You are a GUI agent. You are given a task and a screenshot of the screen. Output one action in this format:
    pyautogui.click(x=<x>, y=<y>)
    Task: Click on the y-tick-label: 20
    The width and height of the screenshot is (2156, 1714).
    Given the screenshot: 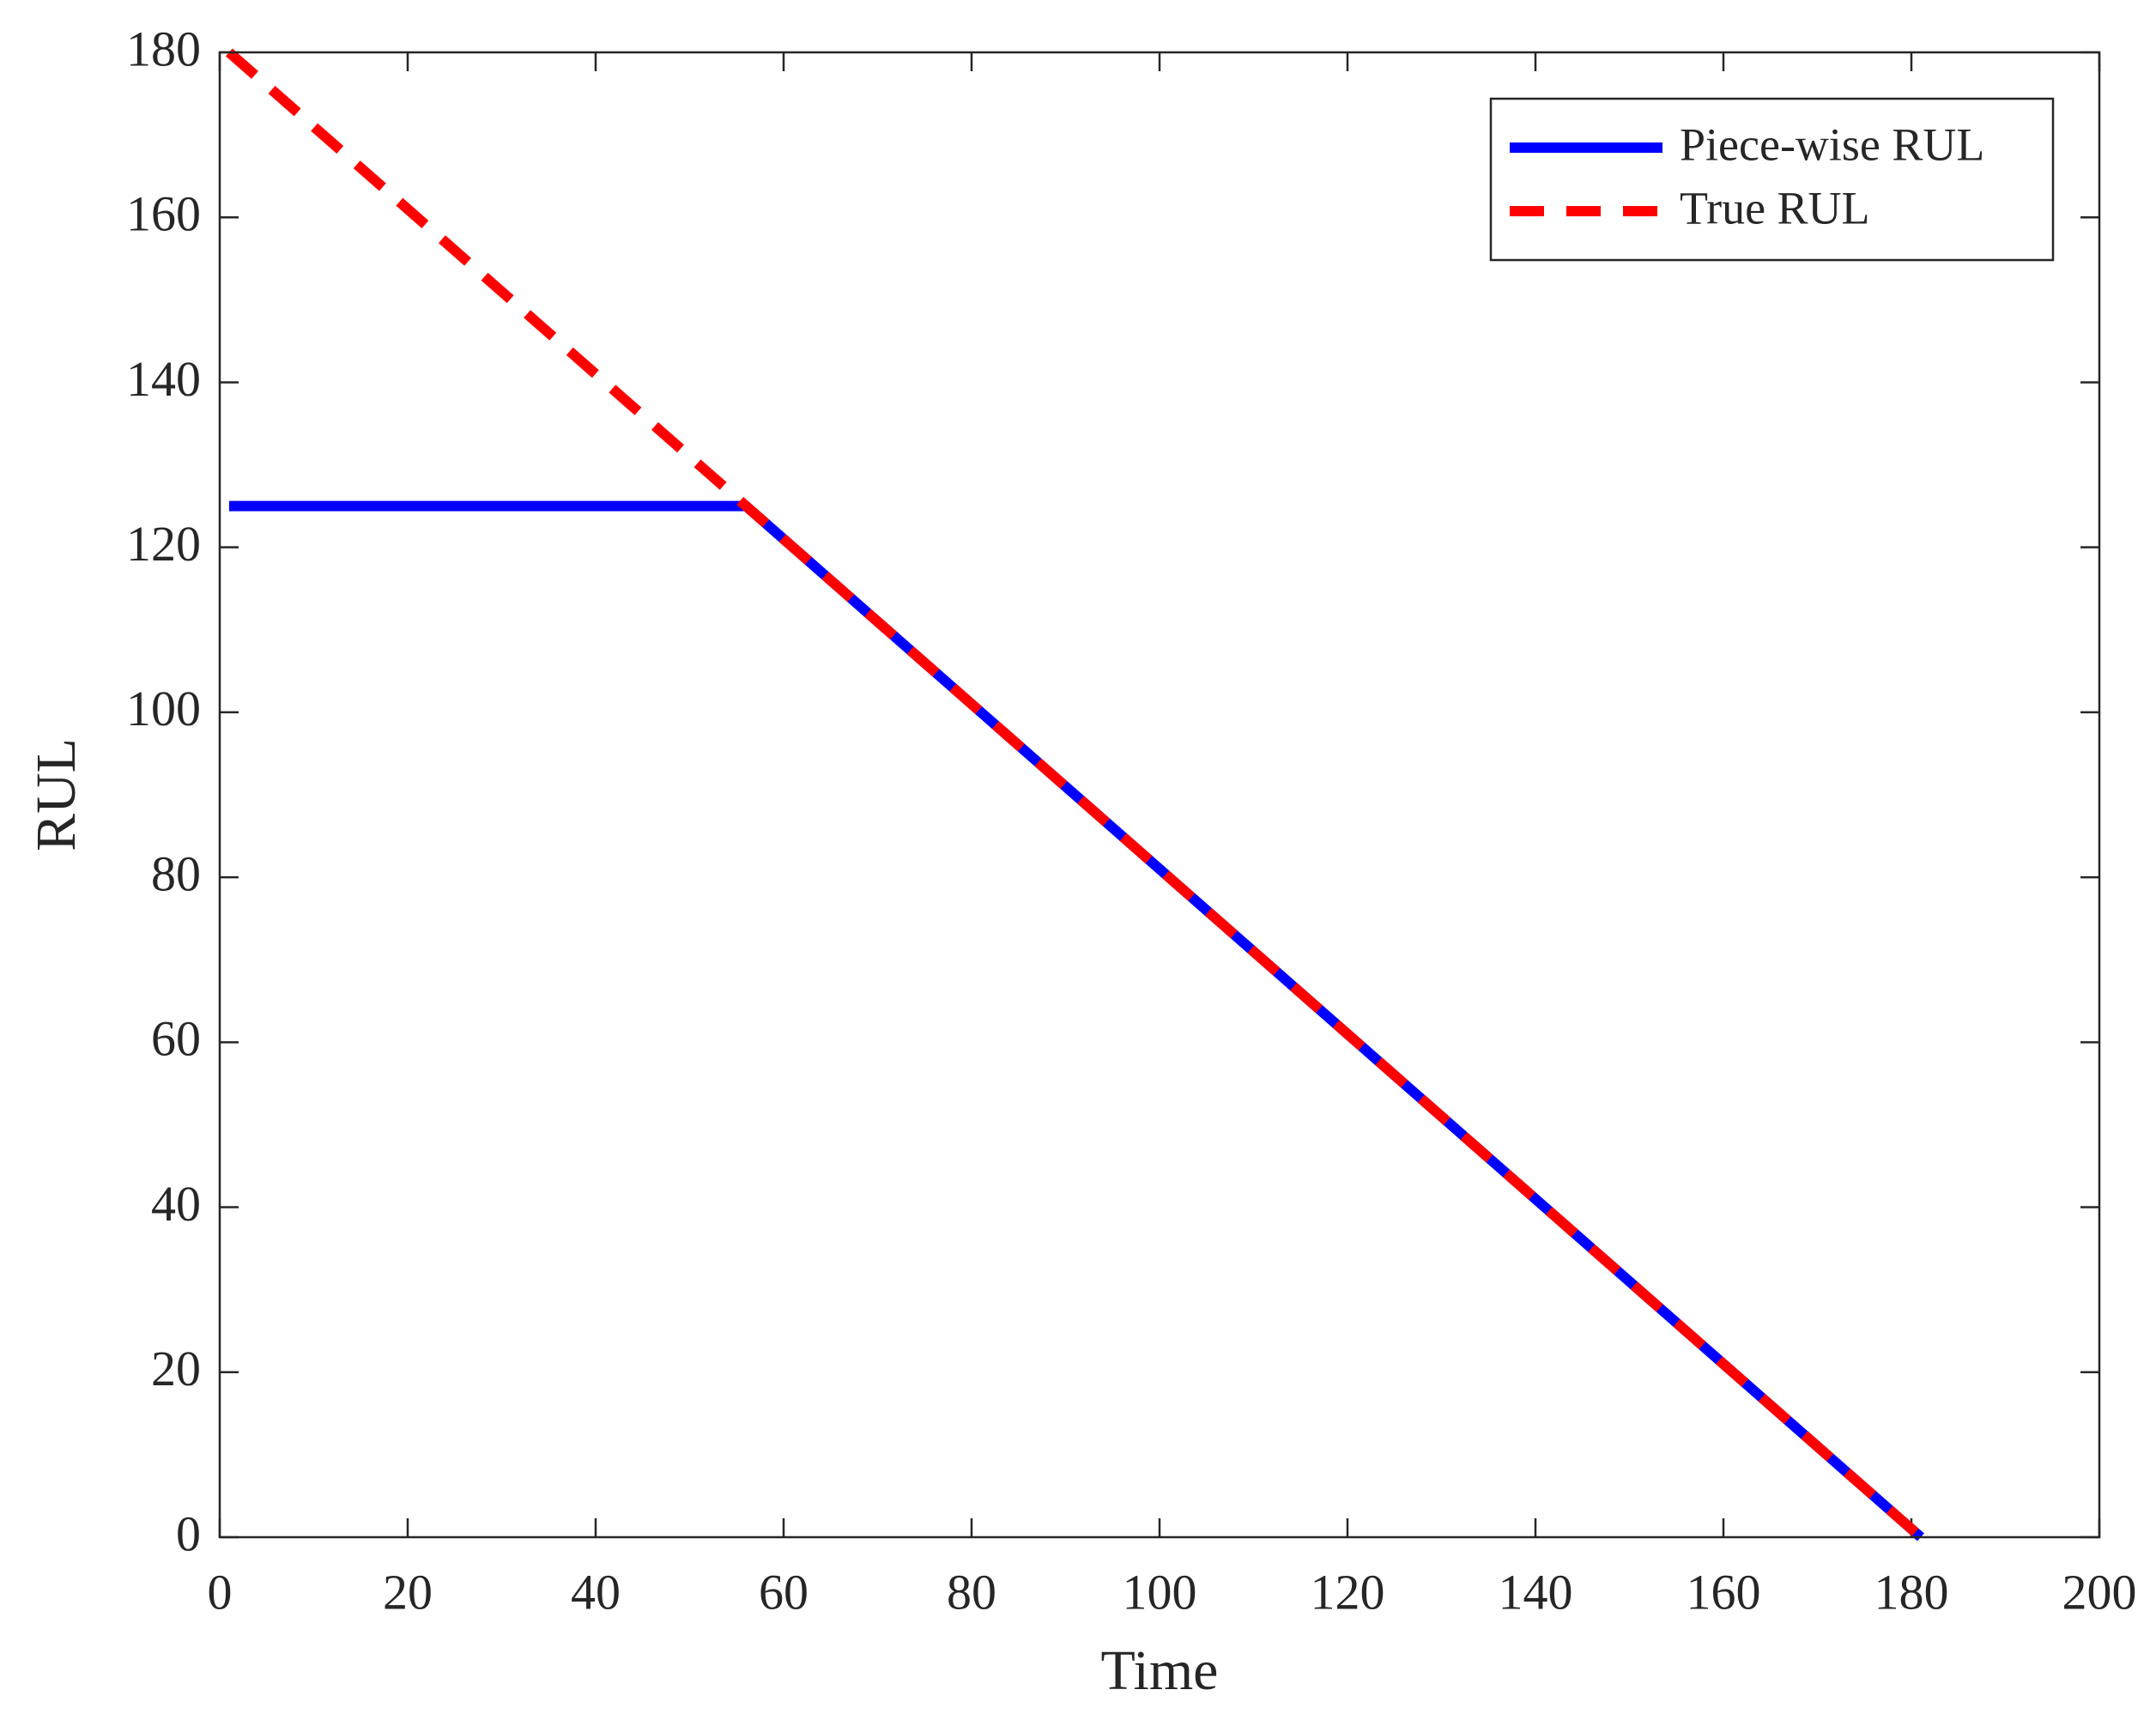 What is the action you would take?
    pyautogui.click(x=176, y=1369)
    